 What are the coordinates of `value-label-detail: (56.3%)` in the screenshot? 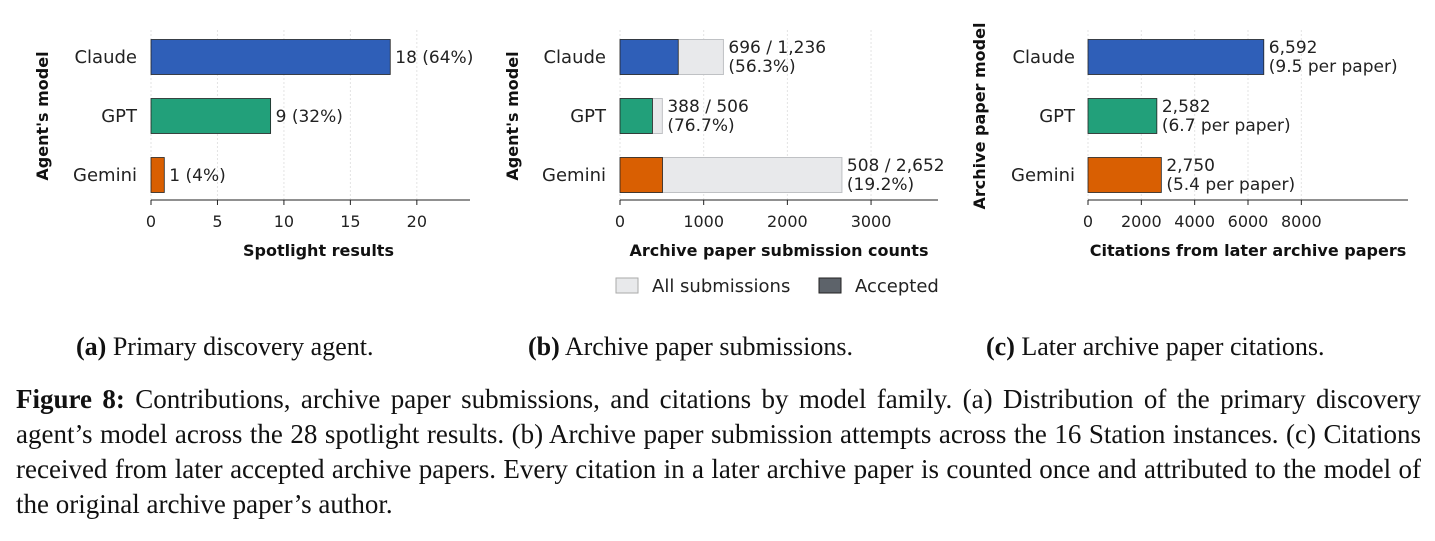 It's located at (761, 67).